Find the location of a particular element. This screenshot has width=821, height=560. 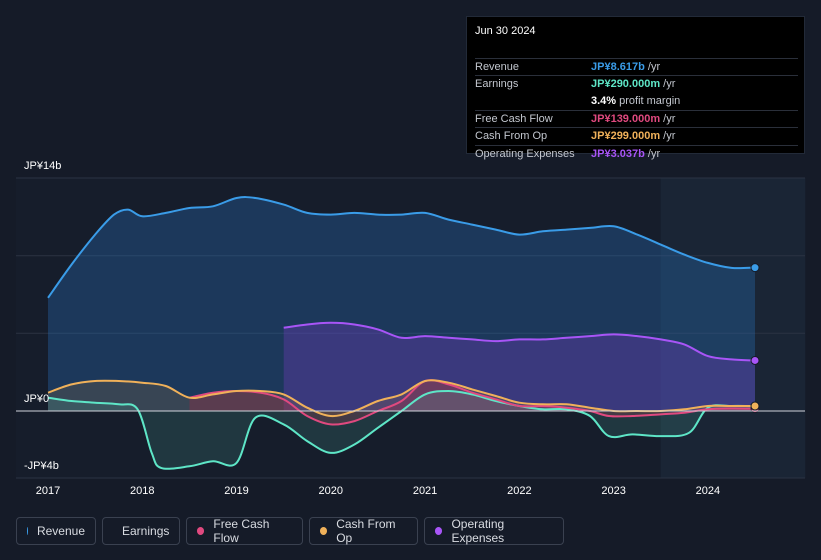

x-tick-label: 2019 is located at coordinates (236, 491).